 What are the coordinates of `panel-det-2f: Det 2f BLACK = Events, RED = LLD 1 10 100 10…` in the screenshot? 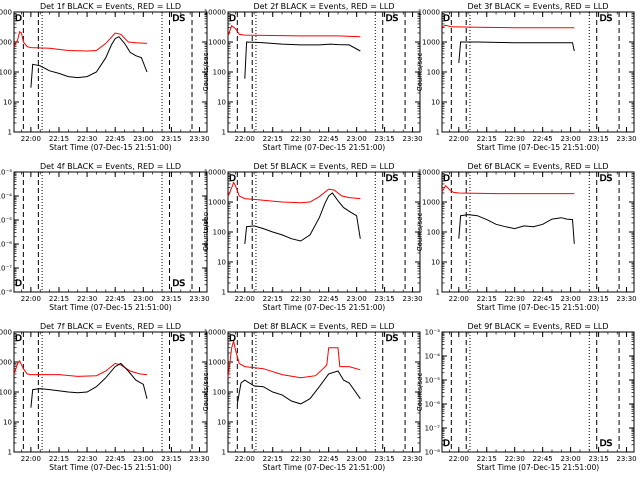 It's located at (312, 77).